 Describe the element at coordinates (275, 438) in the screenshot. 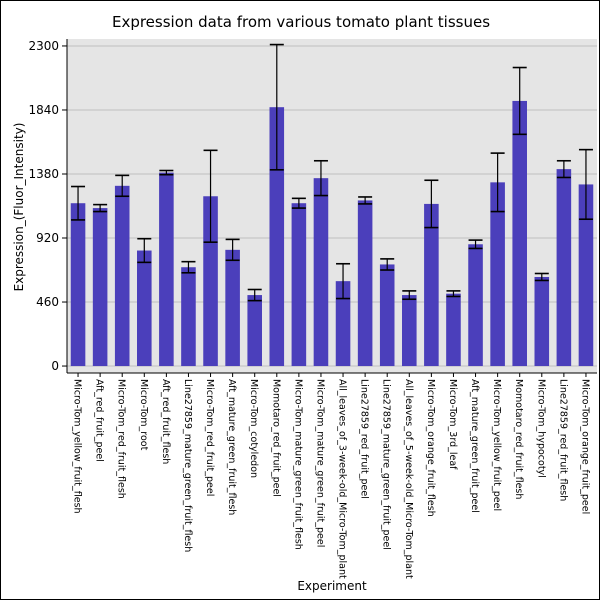

I see `x-tick-label: Momotaro_red_fruit_peel` at that location.